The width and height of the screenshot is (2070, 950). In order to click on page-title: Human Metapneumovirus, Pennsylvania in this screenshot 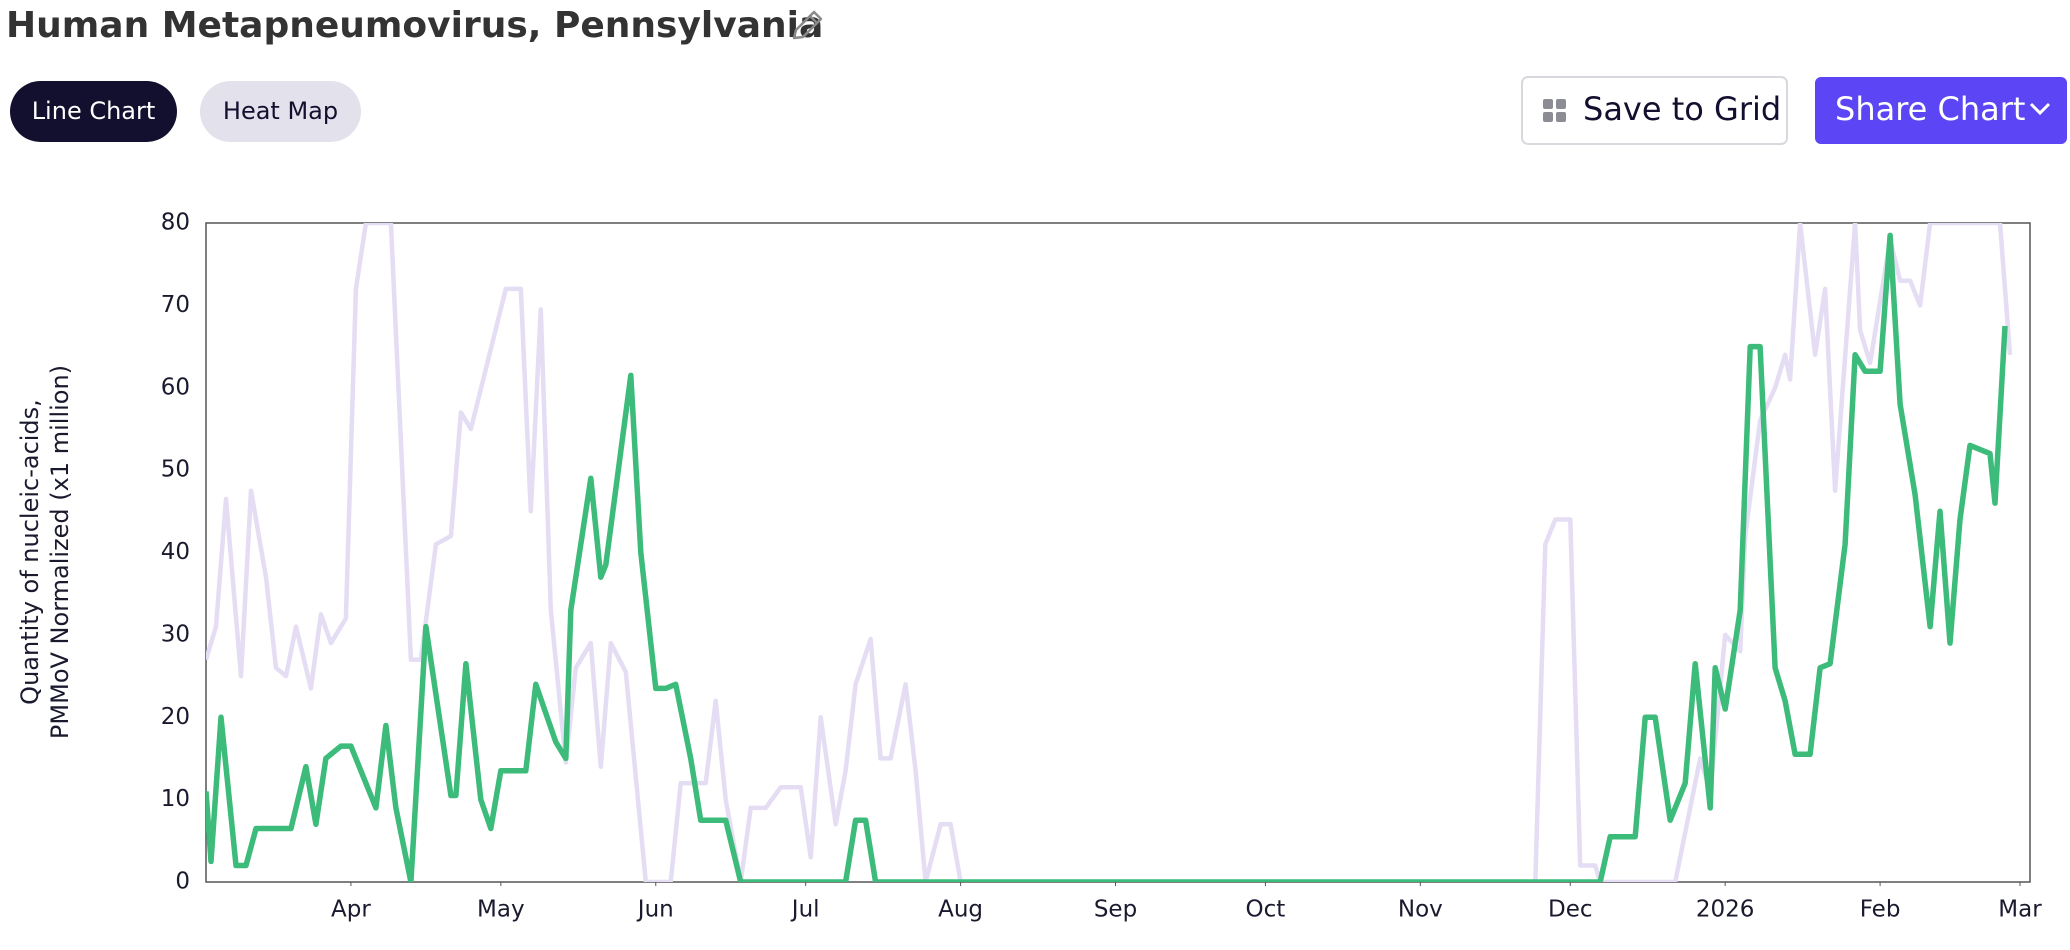, I will do `click(414, 25)`.